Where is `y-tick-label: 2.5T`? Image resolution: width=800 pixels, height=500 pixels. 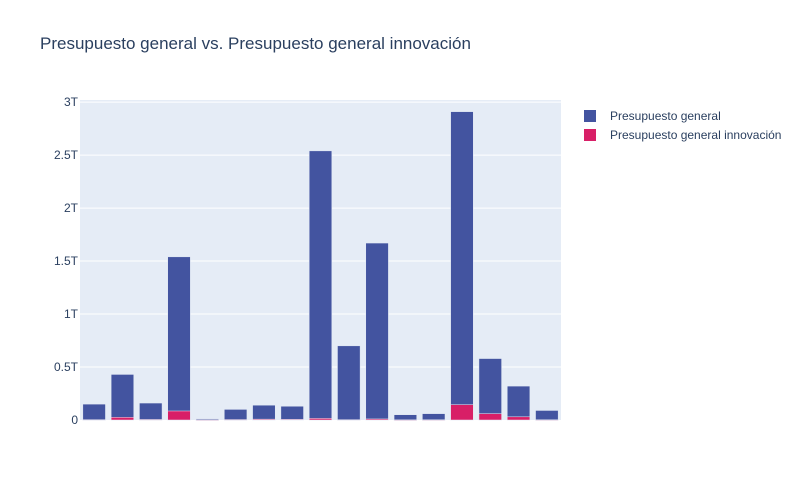
y-tick-label: 2.5T is located at coordinates (66, 155).